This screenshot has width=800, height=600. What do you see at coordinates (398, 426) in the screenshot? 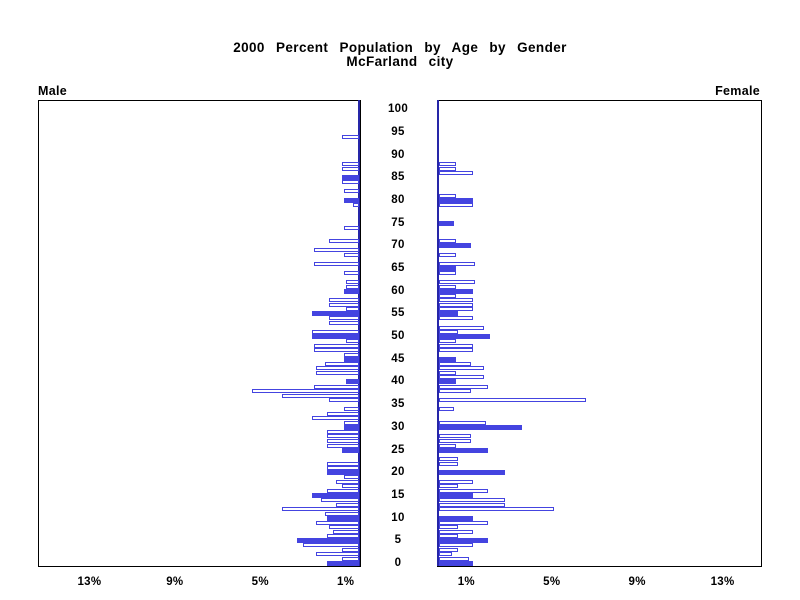
I see `age-tick-label-30: 30` at bounding box center [398, 426].